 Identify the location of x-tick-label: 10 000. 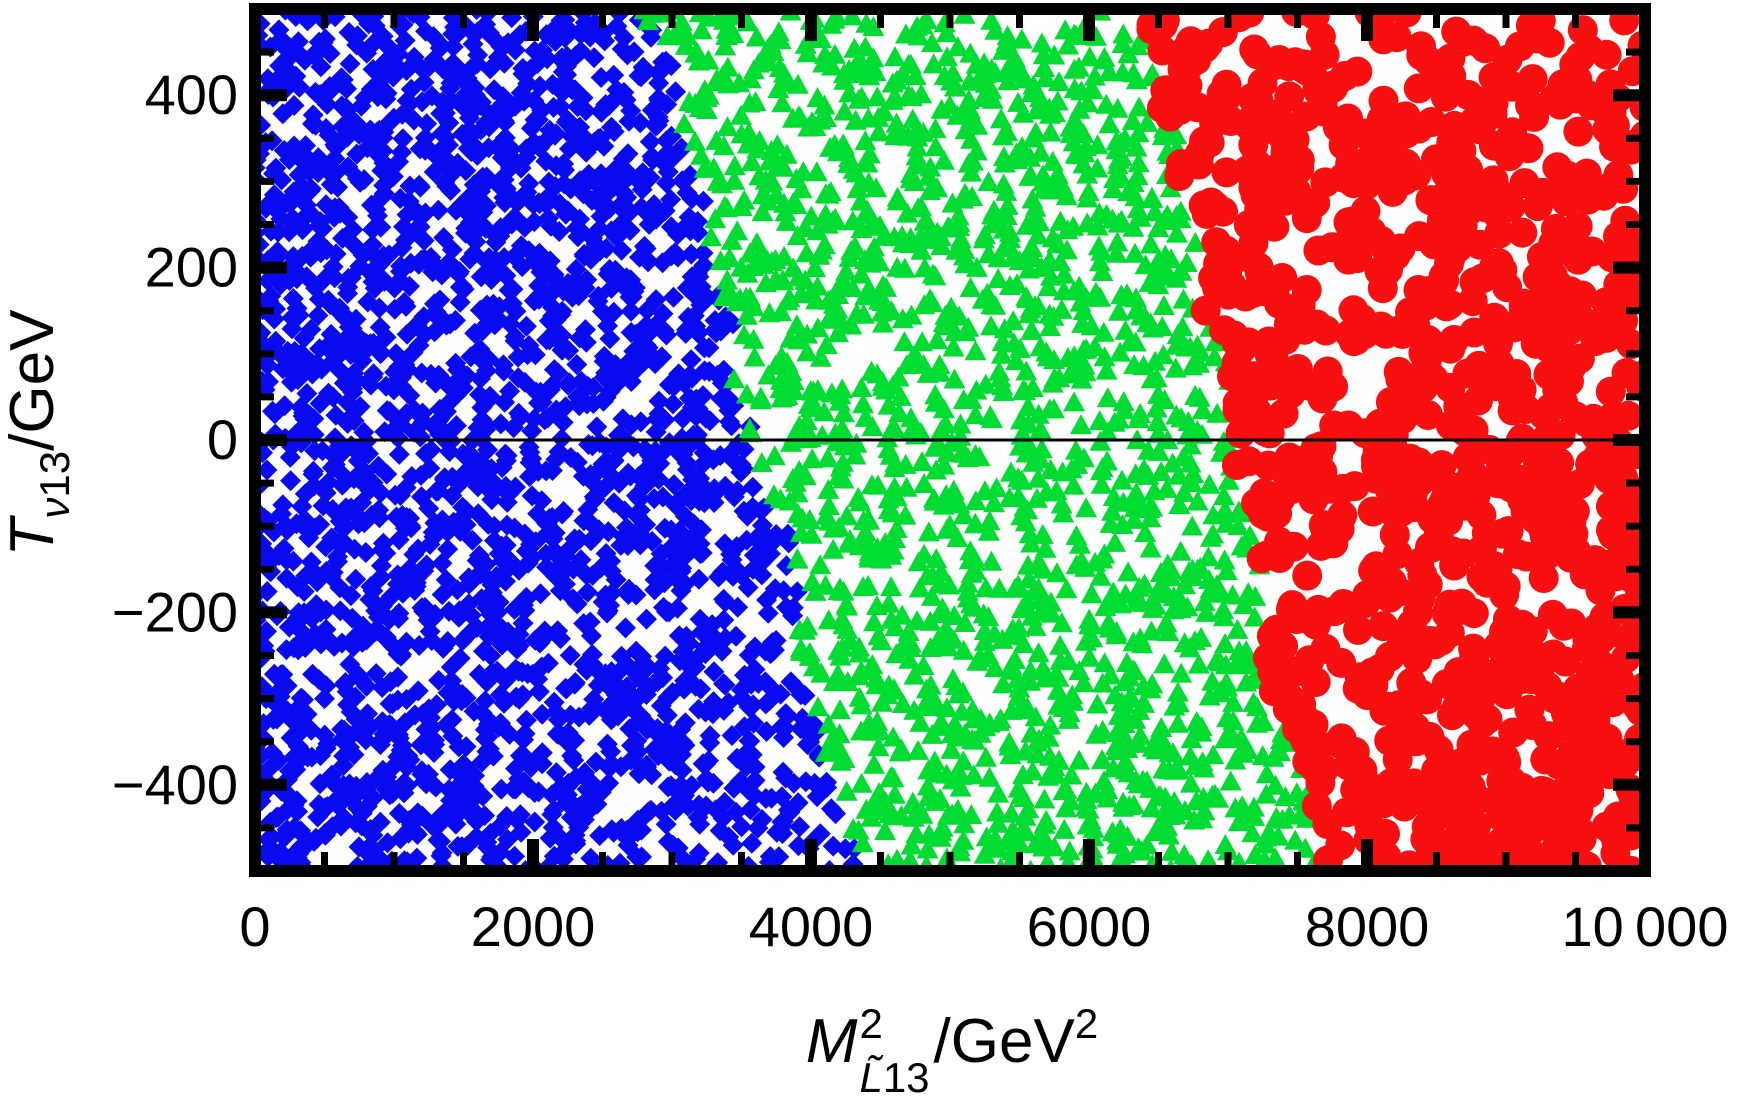
(1645, 926).